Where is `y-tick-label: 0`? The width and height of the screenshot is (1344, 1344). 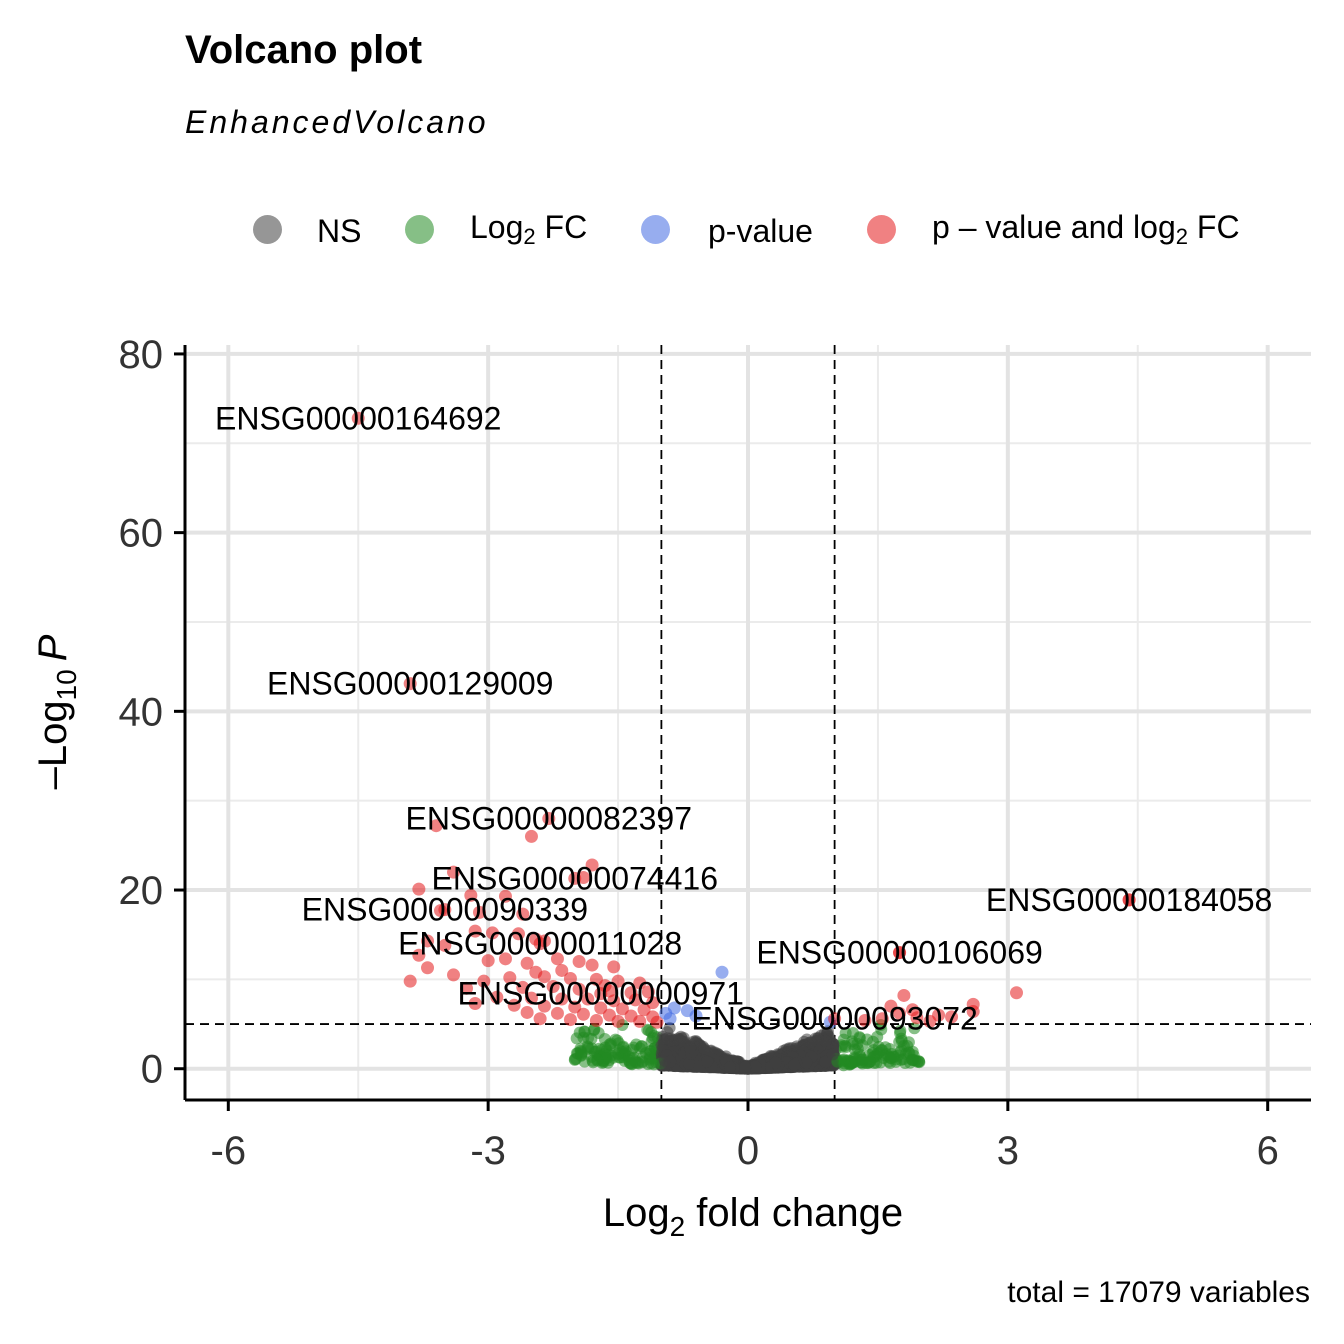 y-tick-label: 0 is located at coordinates (152, 1070).